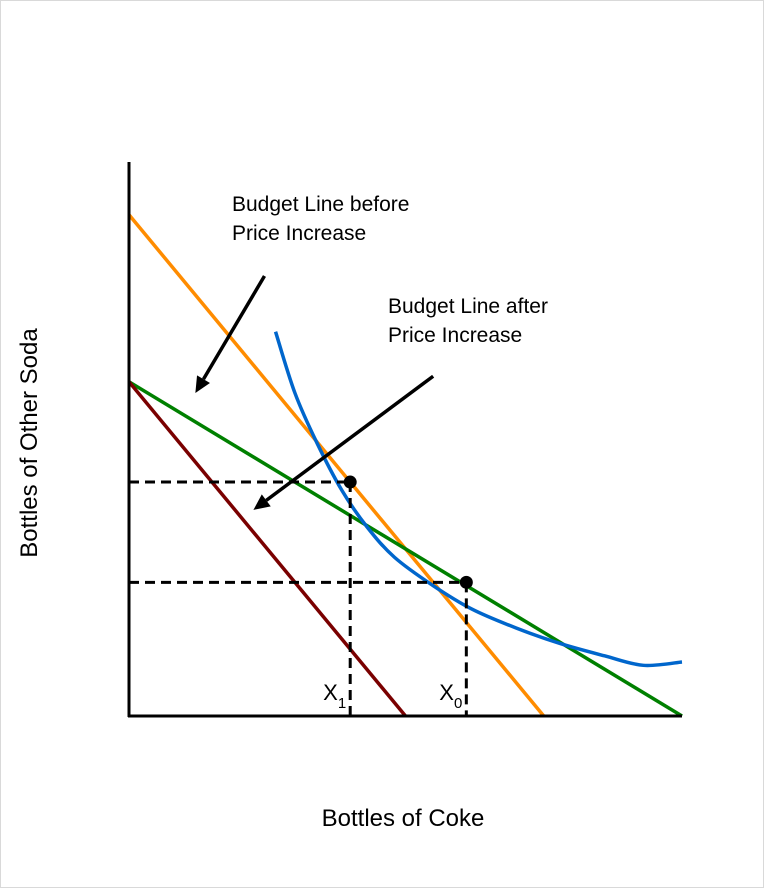 This screenshot has height=888, width=764. What do you see at coordinates (334, 696) in the screenshot?
I see `x-marker-1: X1` at bounding box center [334, 696].